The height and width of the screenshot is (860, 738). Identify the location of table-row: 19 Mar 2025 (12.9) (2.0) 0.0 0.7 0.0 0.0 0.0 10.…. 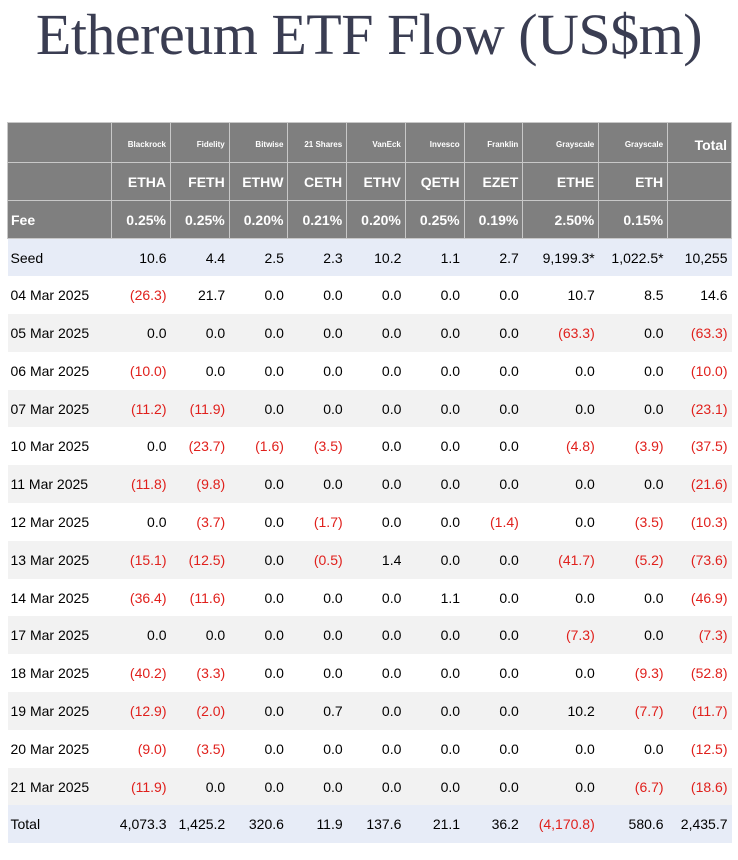
(369, 711).